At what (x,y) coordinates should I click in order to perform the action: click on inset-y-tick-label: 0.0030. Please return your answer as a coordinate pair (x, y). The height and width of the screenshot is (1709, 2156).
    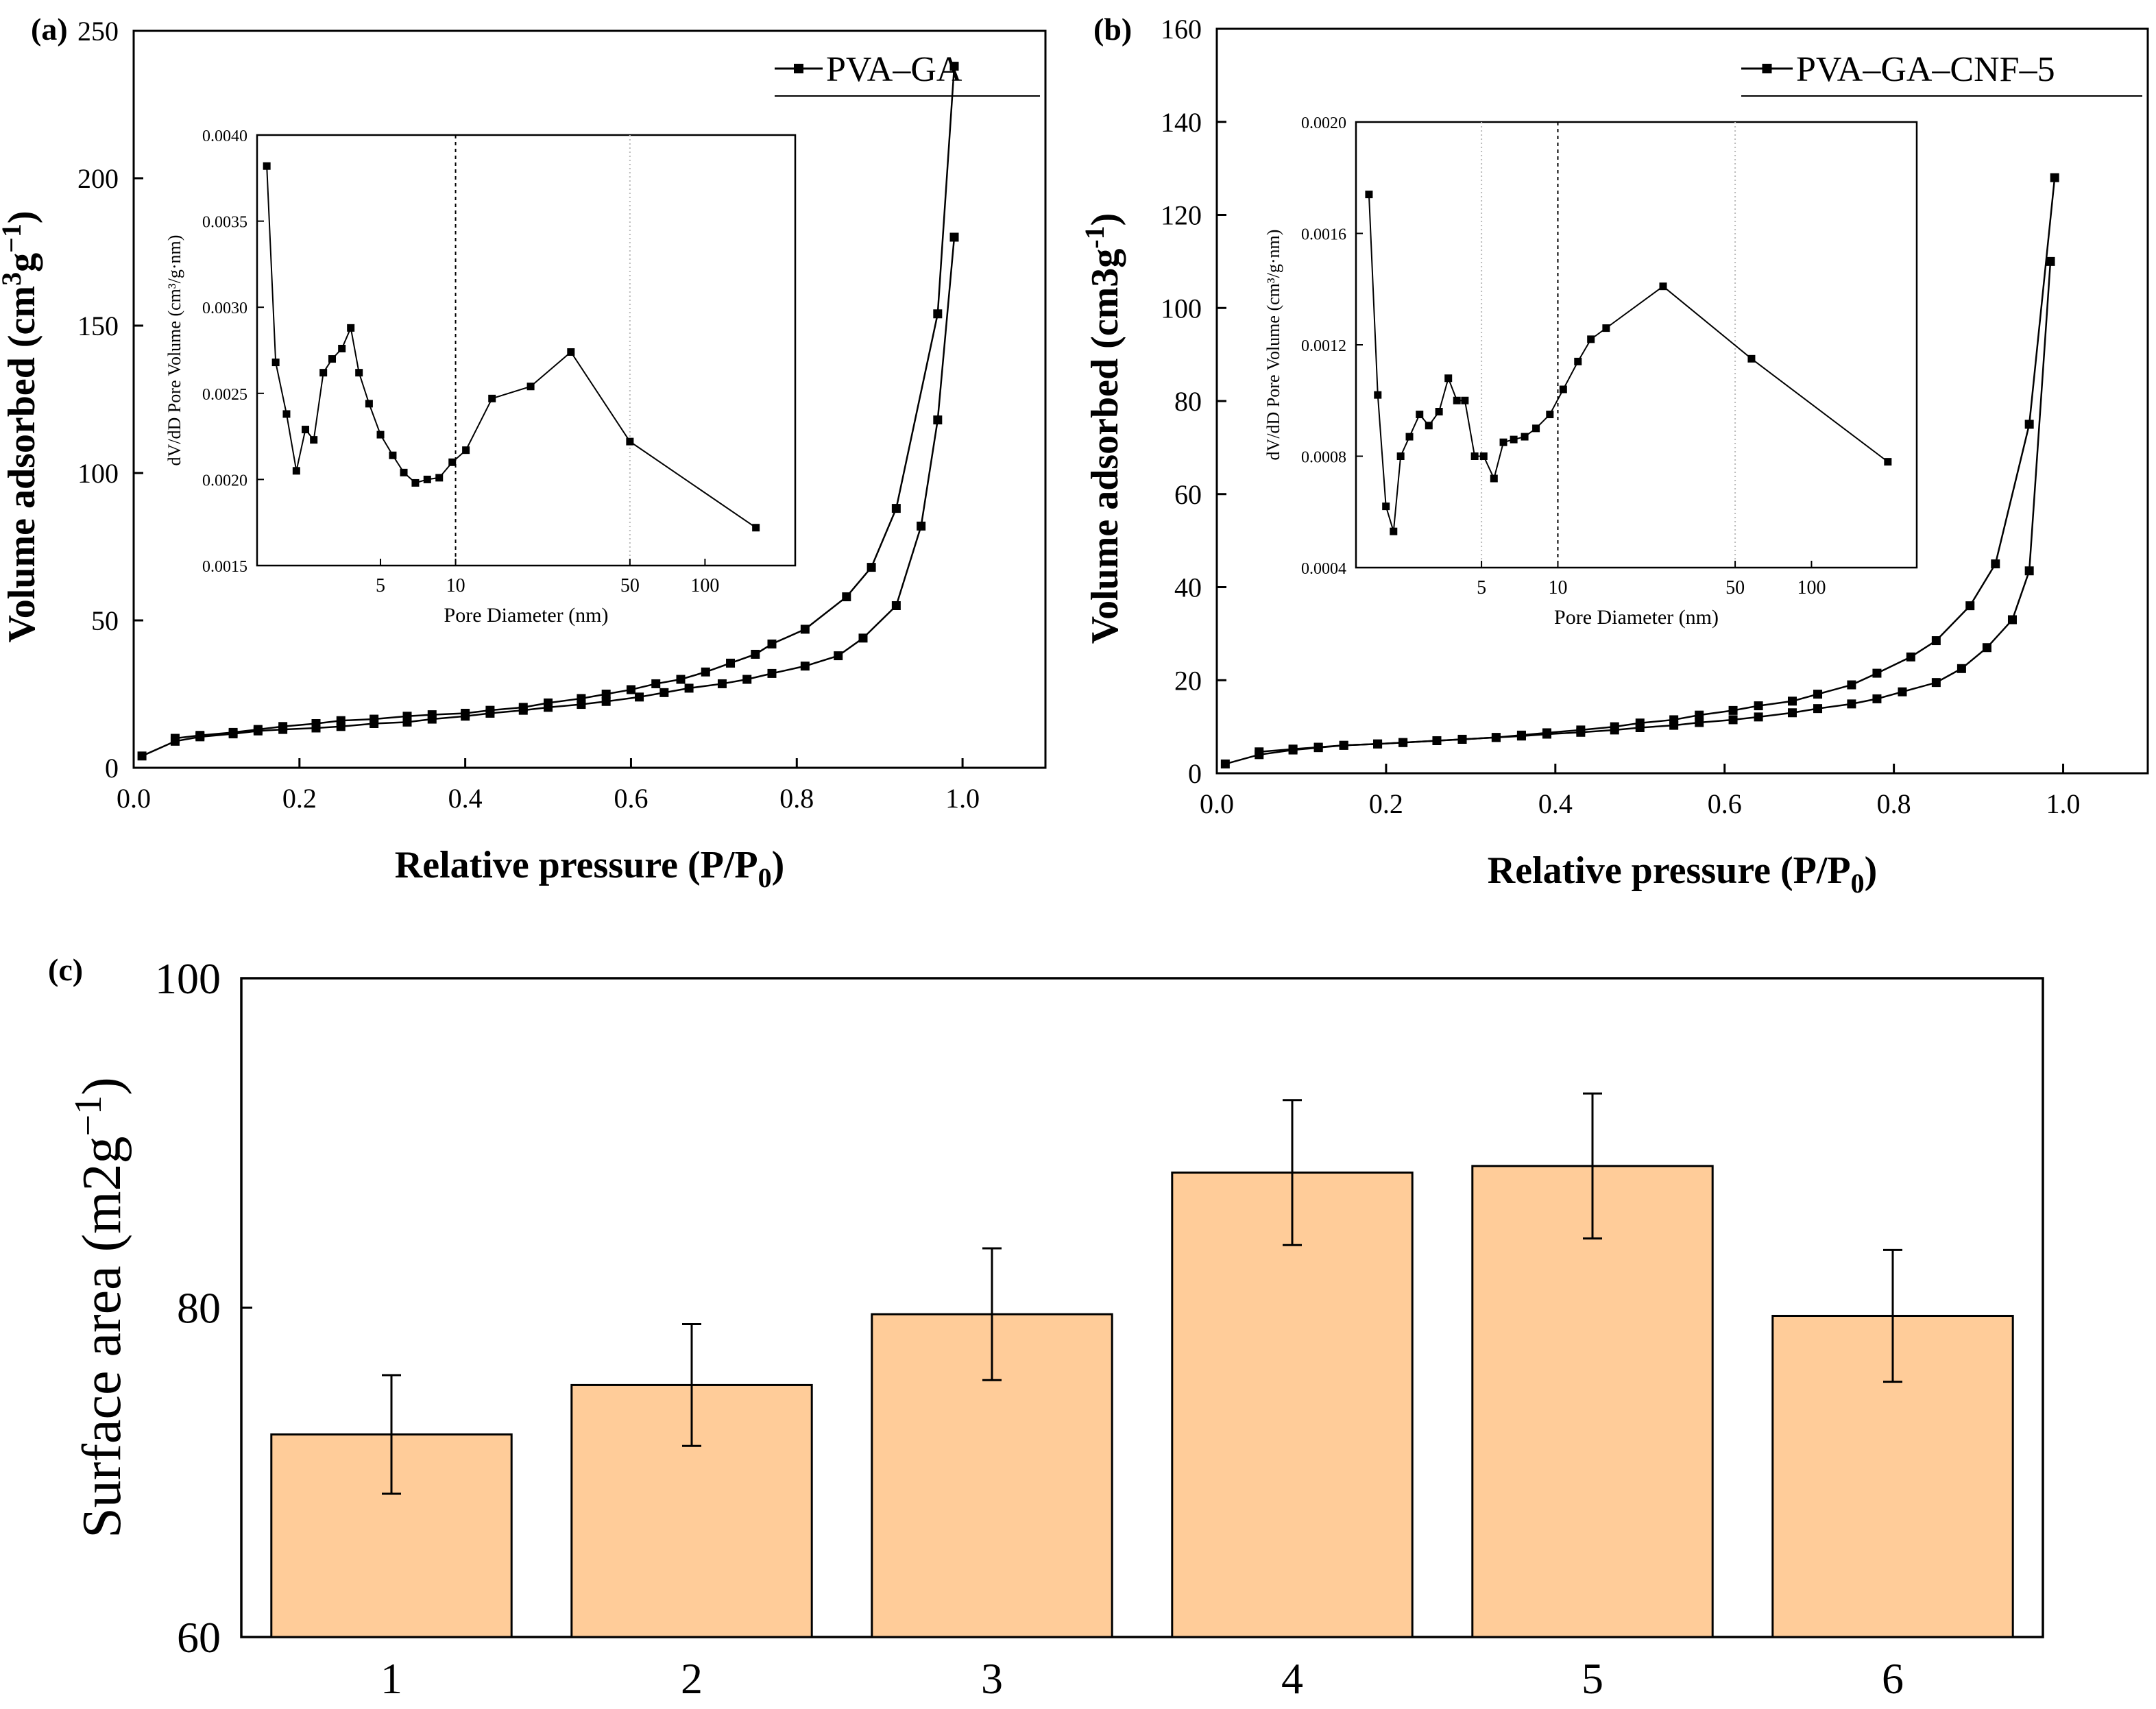
    Looking at the image, I should click on (224, 308).